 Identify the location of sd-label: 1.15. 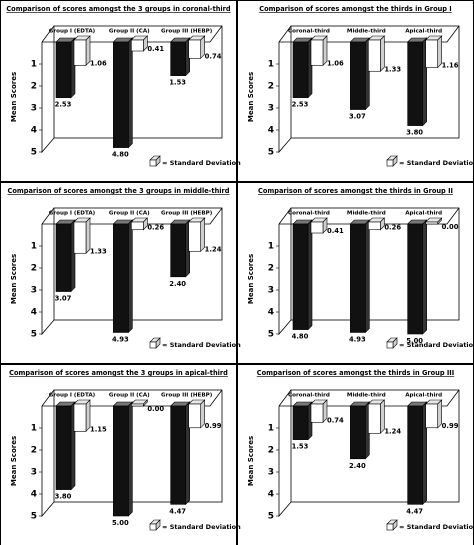
(98, 429).